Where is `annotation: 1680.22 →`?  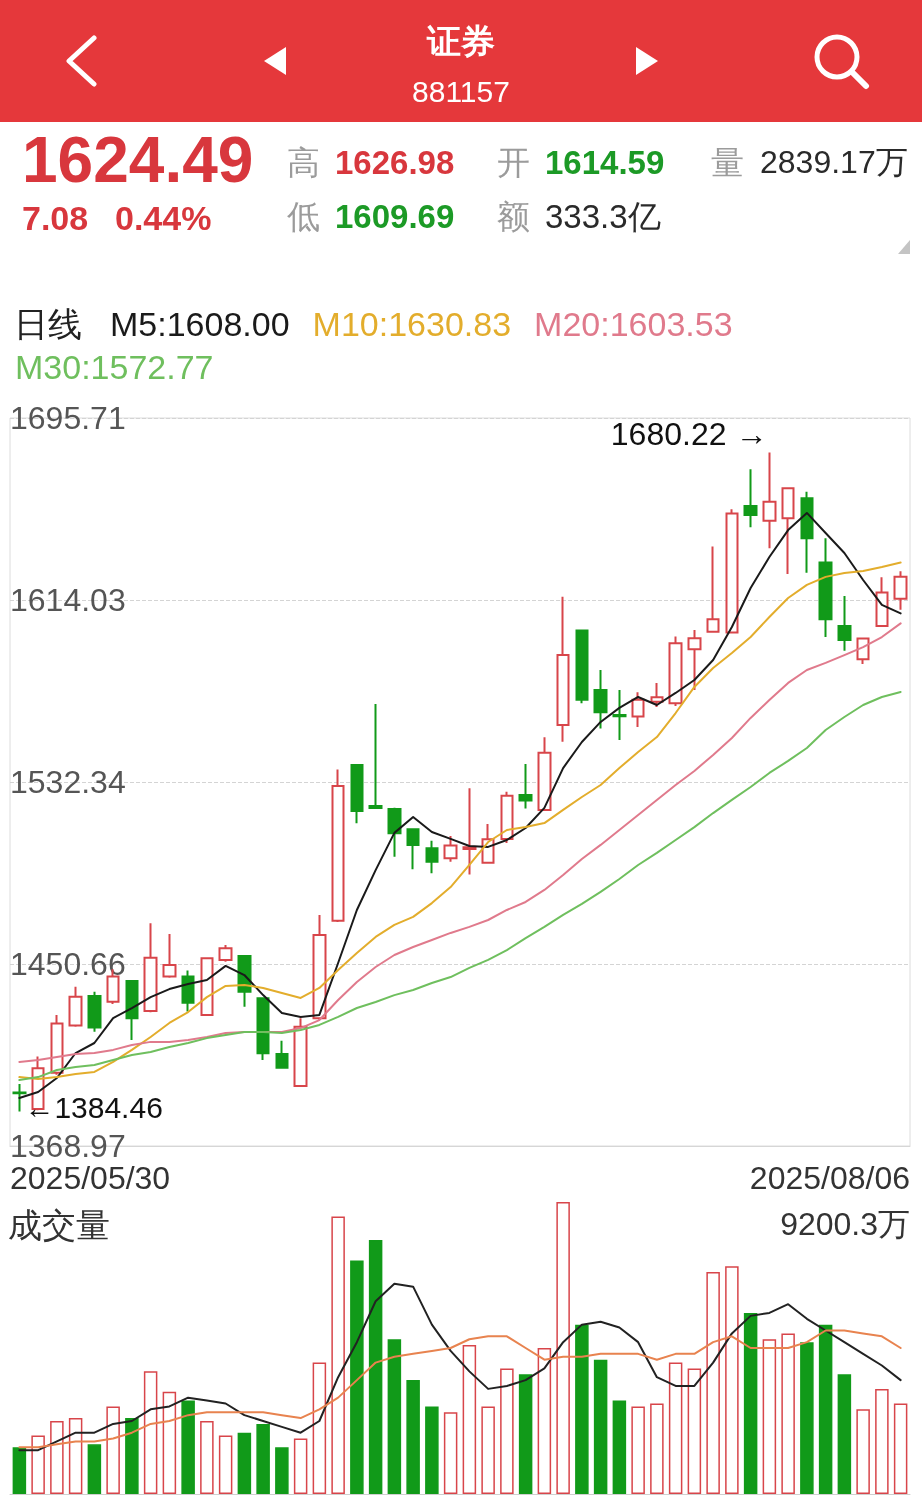 annotation: 1680.22 → is located at coordinates (689, 433).